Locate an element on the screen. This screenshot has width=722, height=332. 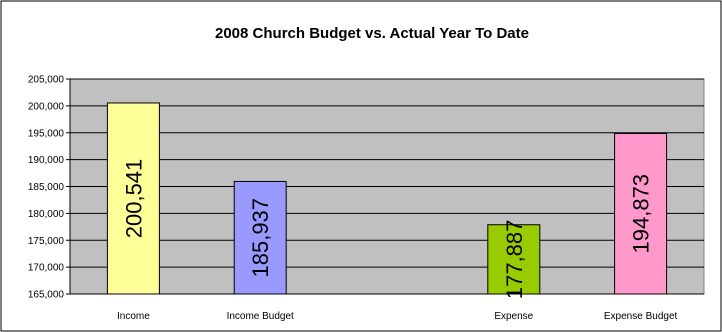
category-label: Income is located at coordinates (133, 316).